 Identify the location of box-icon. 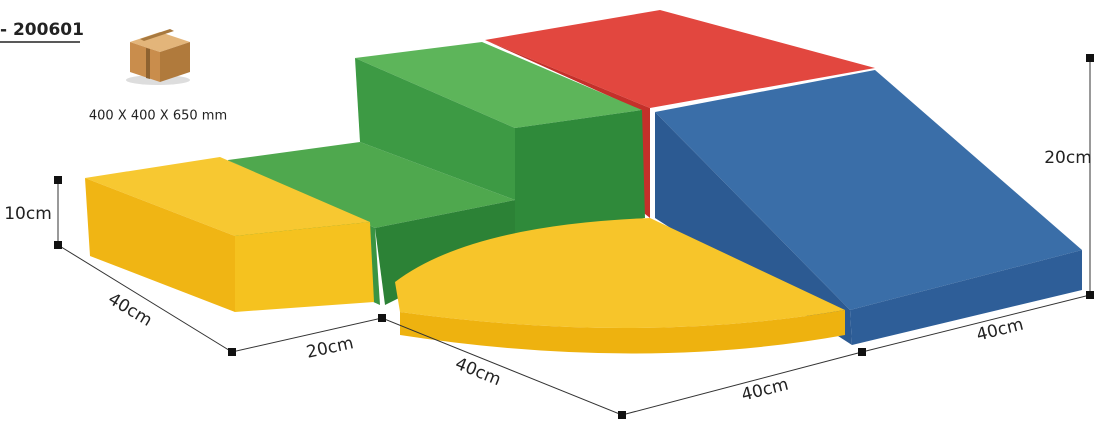
(158, 57).